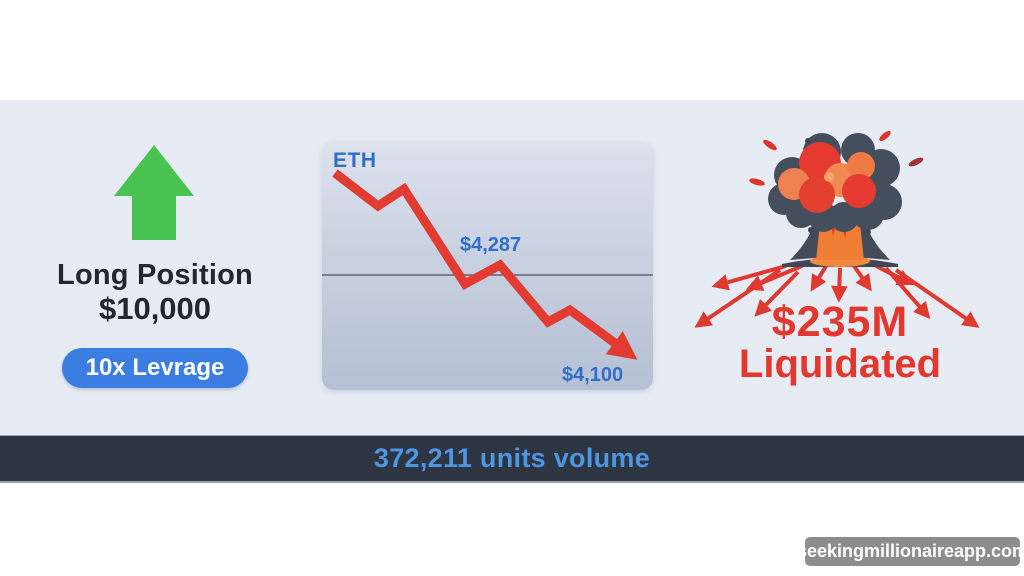 This screenshot has height=576, width=1024. Describe the element at coordinates (836, 158) in the screenshot. I see `spark-marks` at that location.